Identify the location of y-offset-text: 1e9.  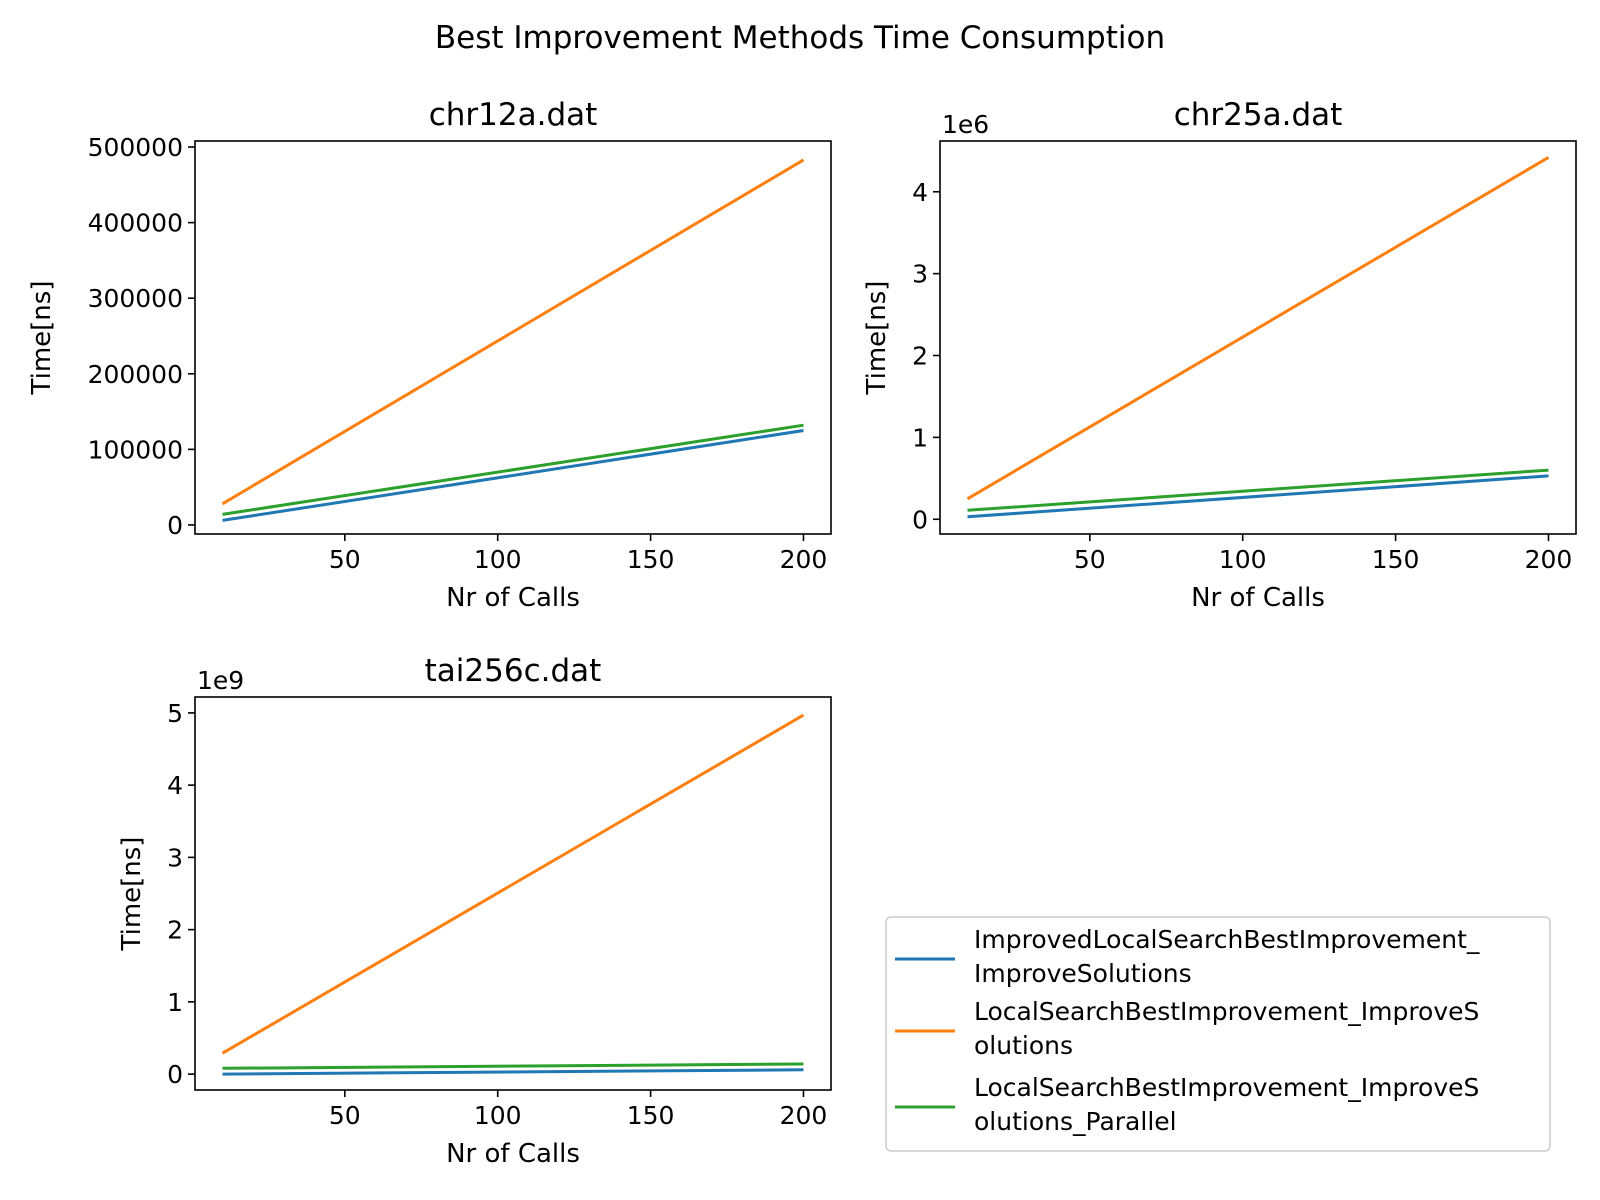
(220, 680).